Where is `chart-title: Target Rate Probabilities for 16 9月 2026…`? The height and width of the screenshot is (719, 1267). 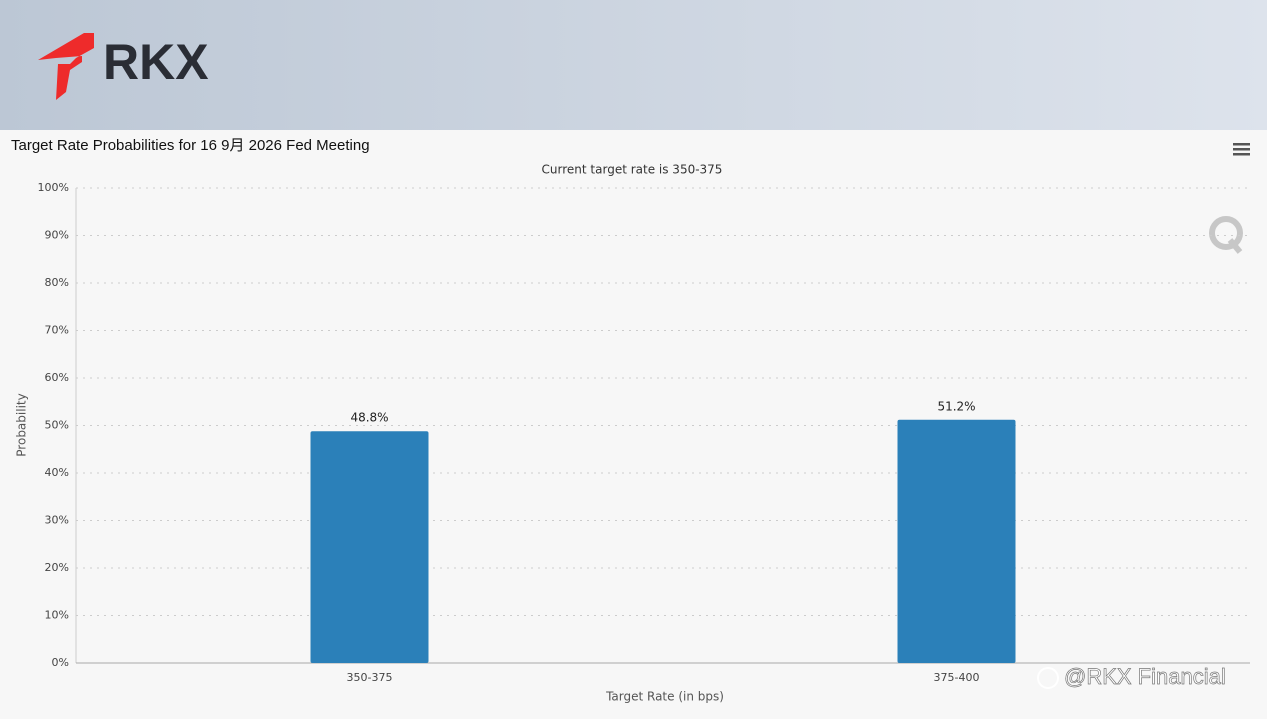 chart-title: Target Rate Probabilities for 16 9月 2026… is located at coordinates (190, 145).